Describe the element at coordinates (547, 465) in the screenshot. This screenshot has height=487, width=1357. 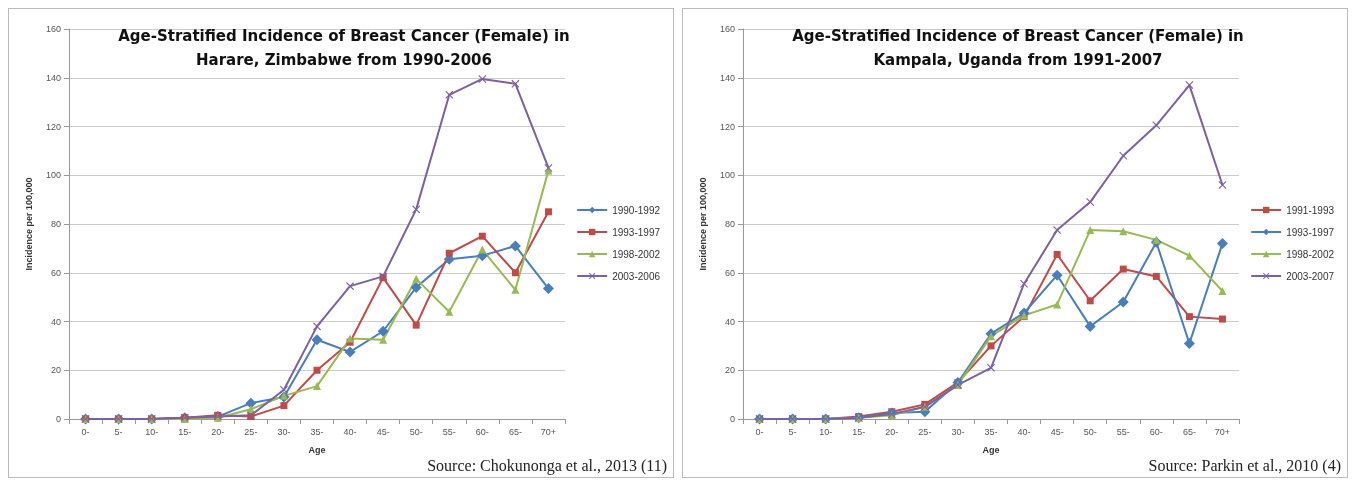
I see `source-note: Source: Chokunonga et al., 2013 (11)` at that location.